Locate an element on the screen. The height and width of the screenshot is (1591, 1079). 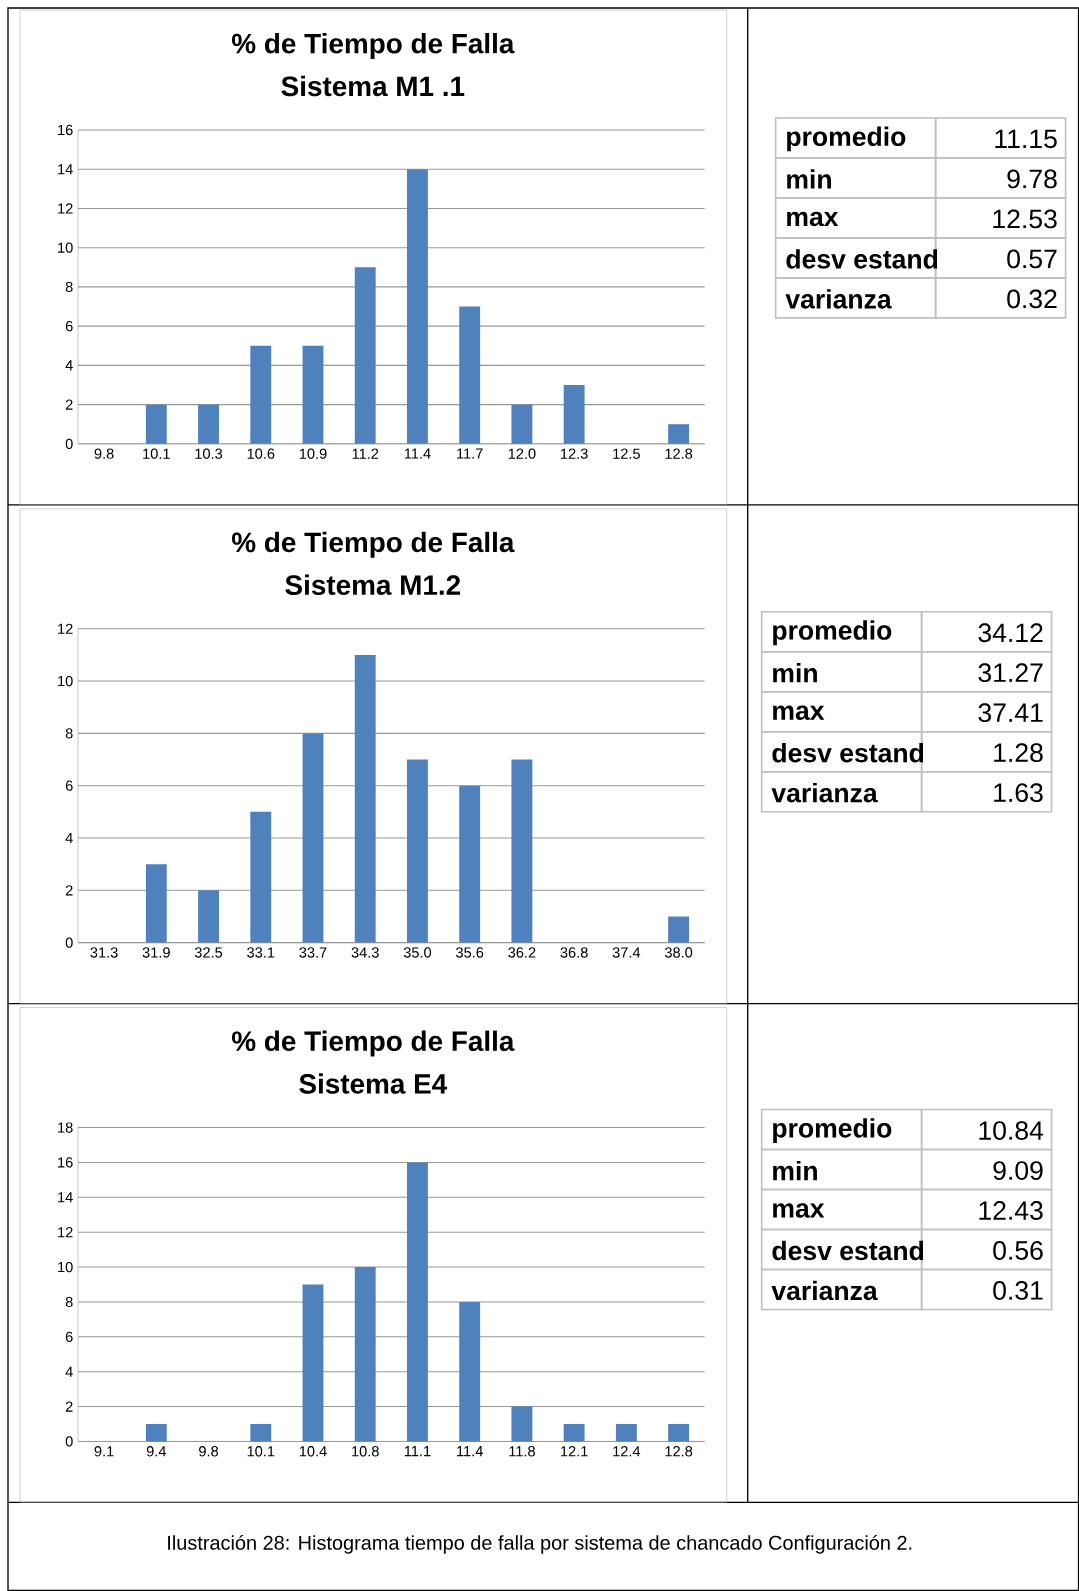
x-tick-label: 11.1 is located at coordinates (417, 1451).